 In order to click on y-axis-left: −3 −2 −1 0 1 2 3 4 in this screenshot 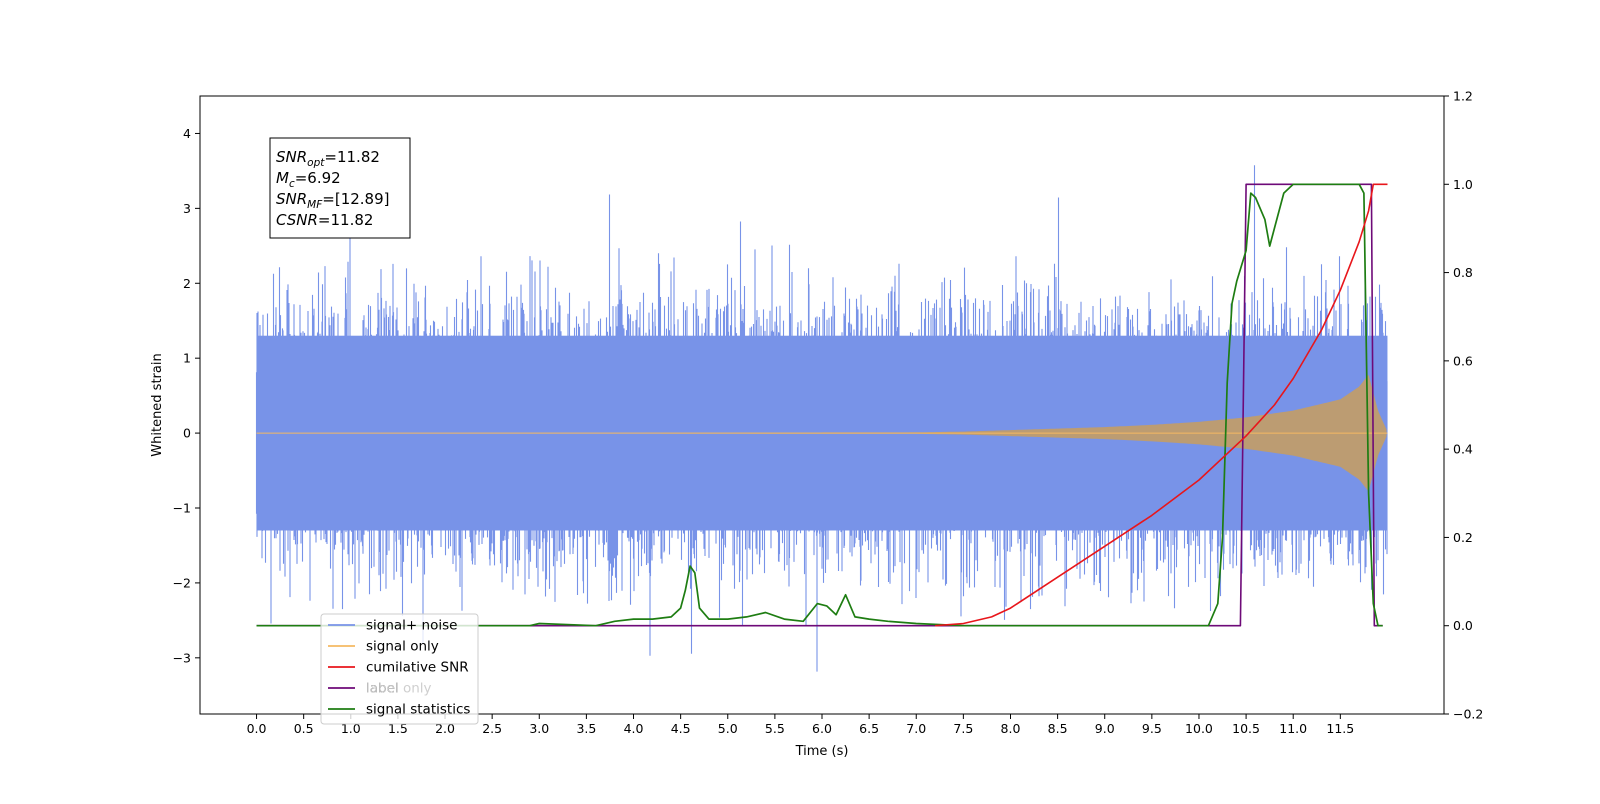, I will do `click(186, 395)`.